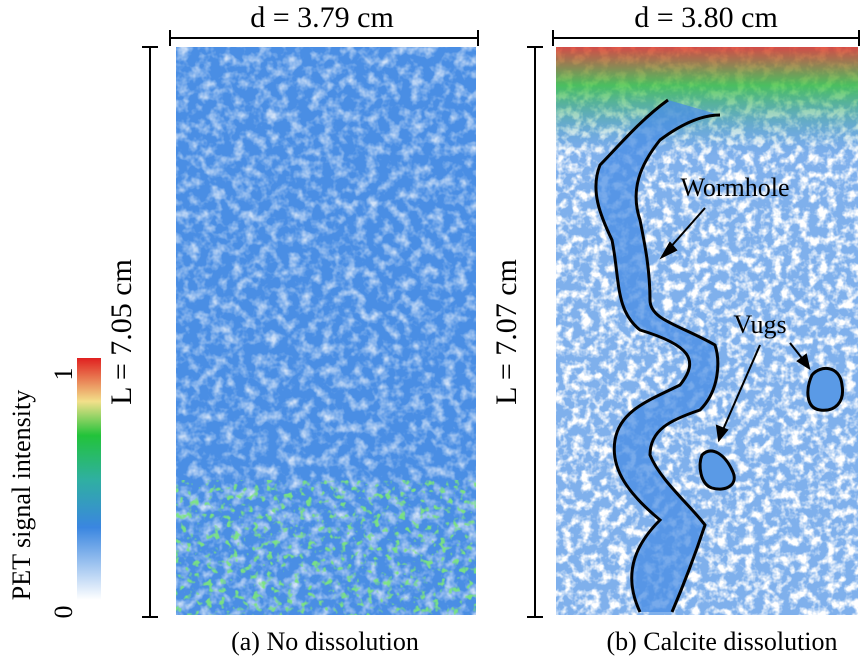 The height and width of the screenshot is (660, 861). What do you see at coordinates (734, 187) in the screenshot?
I see `annotation: Wormhole` at bounding box center [734, 187].